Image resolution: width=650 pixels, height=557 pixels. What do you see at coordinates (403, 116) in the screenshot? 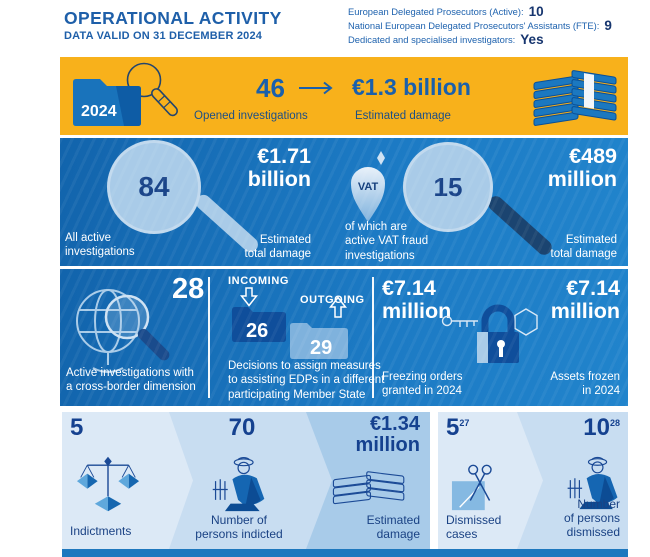
I see `opened-damage-label: Estimated damage` at bounding box center [403, 116].